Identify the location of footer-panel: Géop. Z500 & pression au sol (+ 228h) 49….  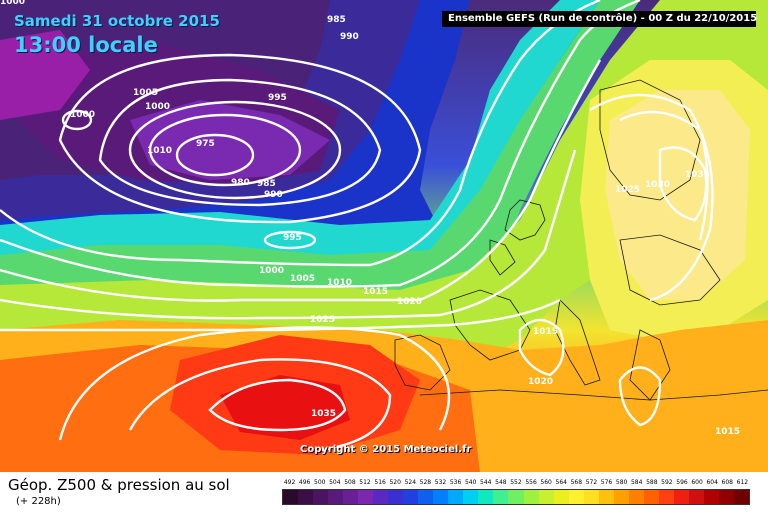
(384, 492).